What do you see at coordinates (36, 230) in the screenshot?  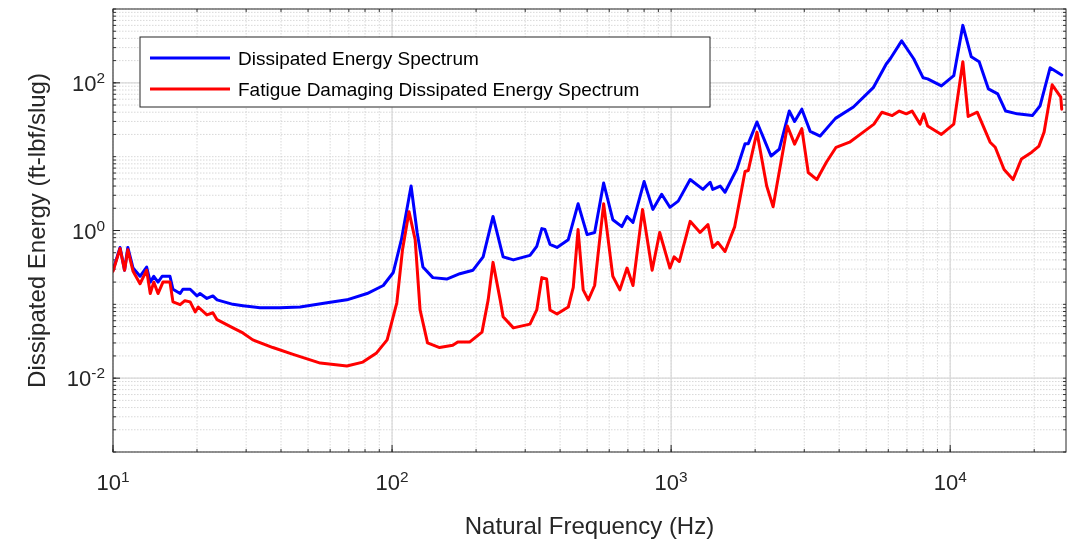 I see `y-axis-title: Dissipated Energy (ft-lbf/slug)` at bounding box center [36, 230].